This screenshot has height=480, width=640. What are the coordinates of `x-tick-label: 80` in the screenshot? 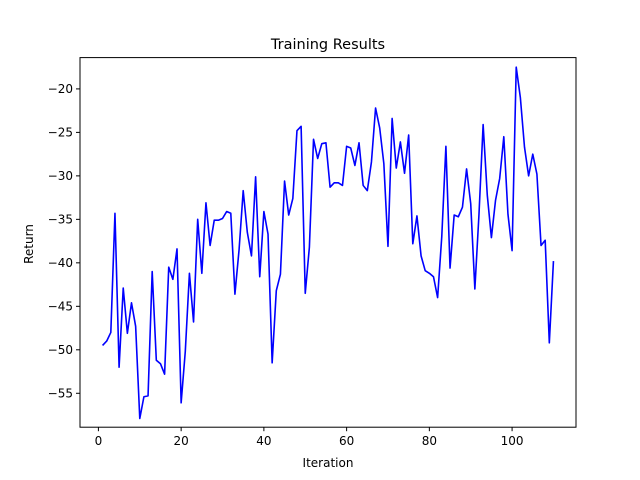 It's located at (429, 441).